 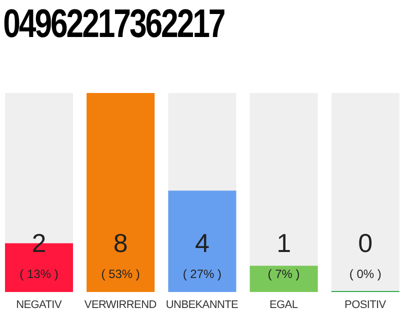 I want to click on x-tick-label: EGAL, so click(x=284, y=304).